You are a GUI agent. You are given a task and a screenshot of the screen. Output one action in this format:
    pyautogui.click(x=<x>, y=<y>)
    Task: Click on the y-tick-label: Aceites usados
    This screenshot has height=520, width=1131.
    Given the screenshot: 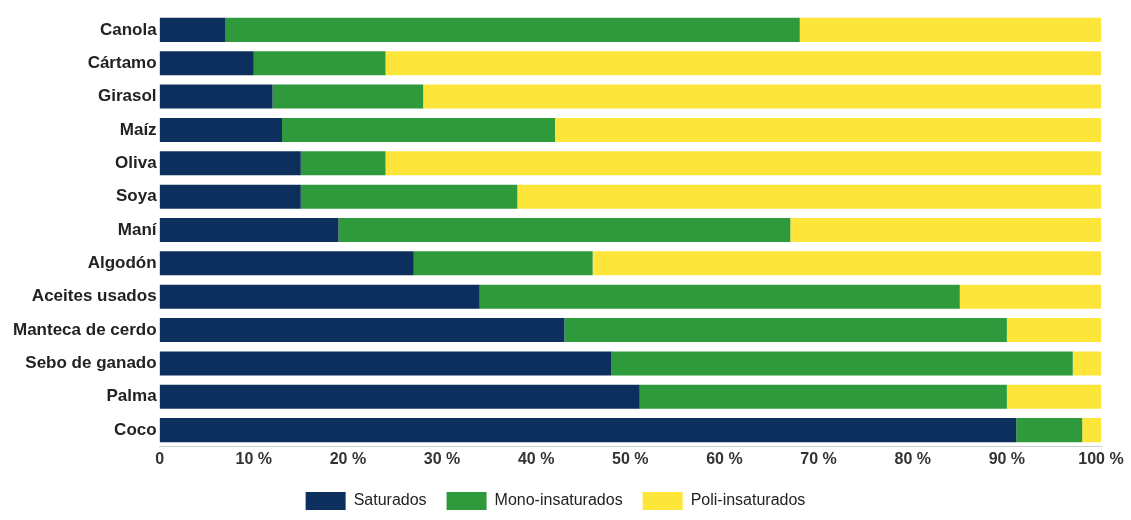 What is the action you would take?
    pyautogui.click(x=94, y=296)
    